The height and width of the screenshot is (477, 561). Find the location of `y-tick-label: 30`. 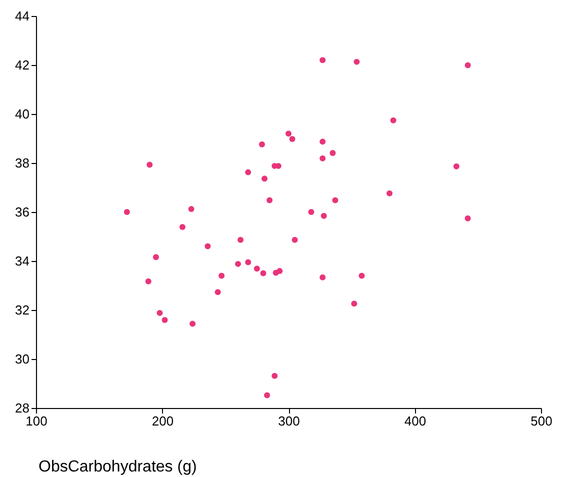

y-tick-label: 30 is located at coordinates (22, 359).